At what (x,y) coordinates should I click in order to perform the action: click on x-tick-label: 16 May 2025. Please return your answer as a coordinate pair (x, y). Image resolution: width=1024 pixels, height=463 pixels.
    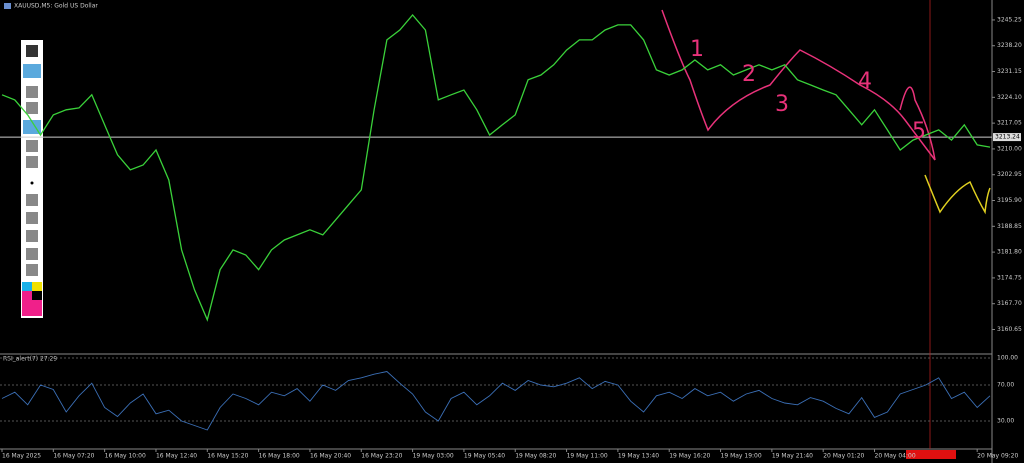
    Looking at the image, I should click on (21, 456).